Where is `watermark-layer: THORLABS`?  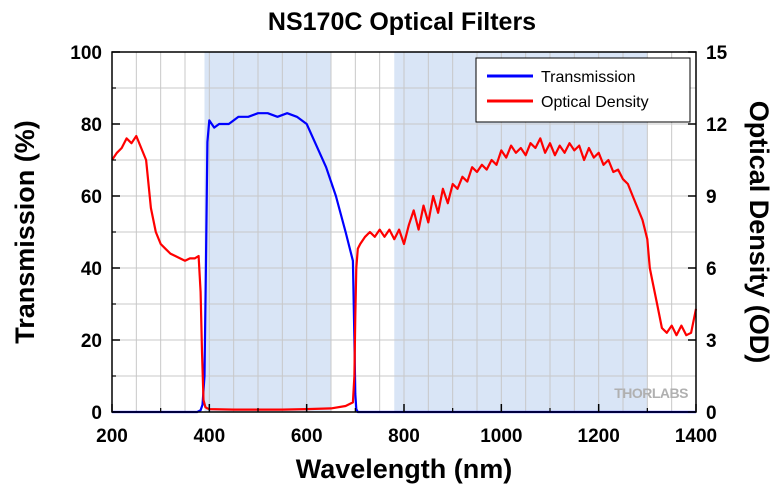 watermark-layer: THORLABS is located at coordinates (651, 393).